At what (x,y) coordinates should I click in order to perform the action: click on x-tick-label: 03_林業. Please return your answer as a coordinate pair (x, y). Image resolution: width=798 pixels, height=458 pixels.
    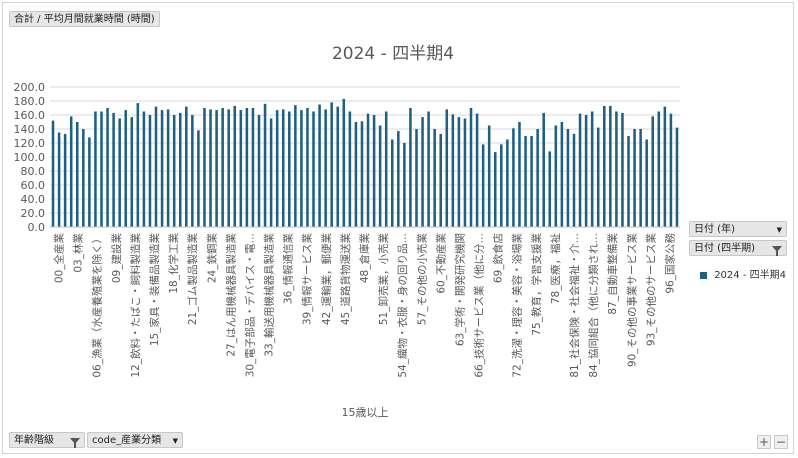
    Looking at the image, I should click on (78, 253).